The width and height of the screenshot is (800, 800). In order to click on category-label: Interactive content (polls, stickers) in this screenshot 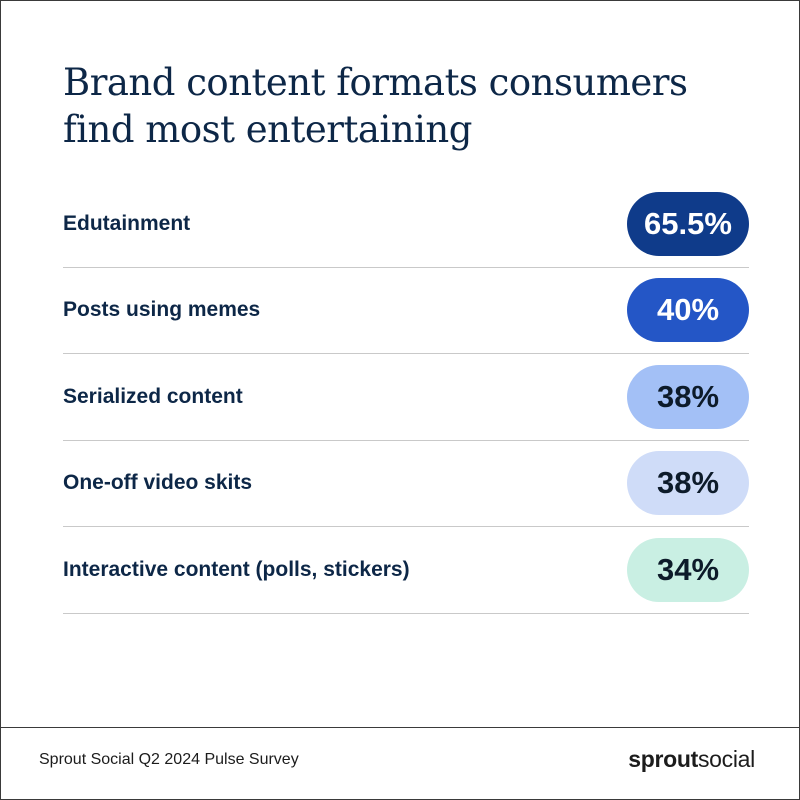, I will do `click(236, 569)`.